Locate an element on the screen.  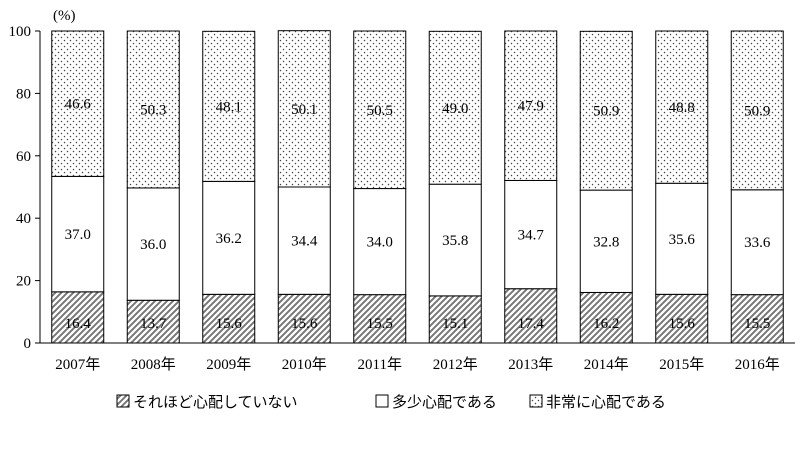
data-label: 32.8 is located at coordinates (606, 242).